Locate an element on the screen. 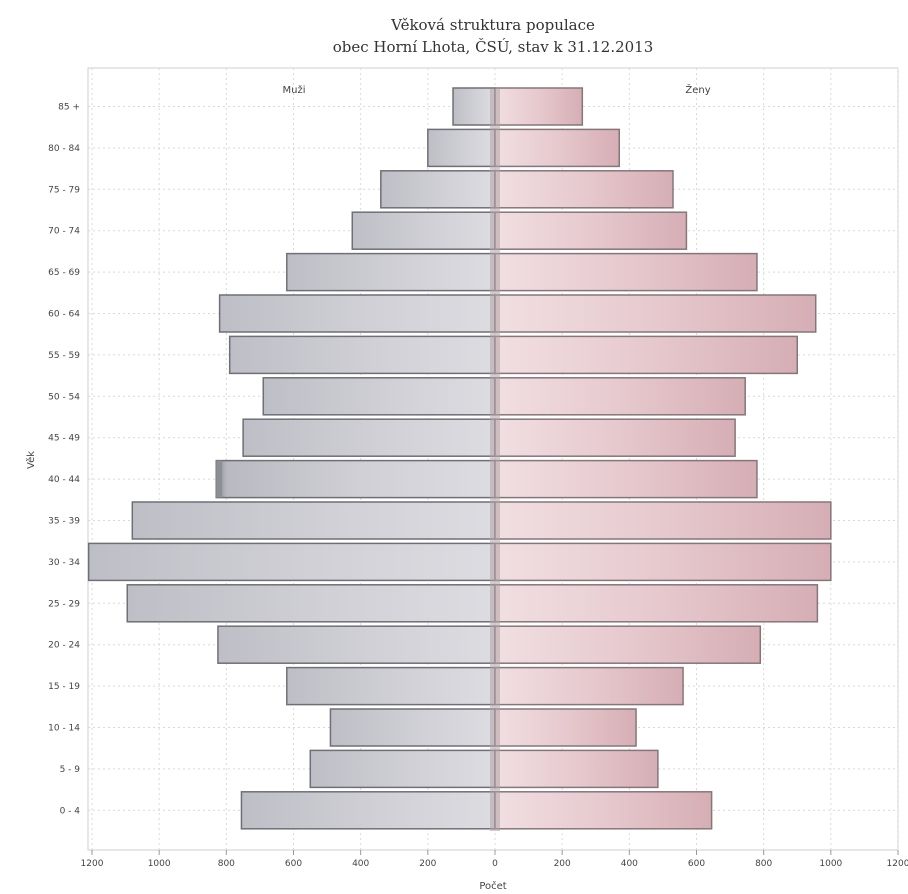 Image resolution: width=908 pixels, height=894 pixels. y-tick-label: 20 - 24 is located at coordinates (64, 646).